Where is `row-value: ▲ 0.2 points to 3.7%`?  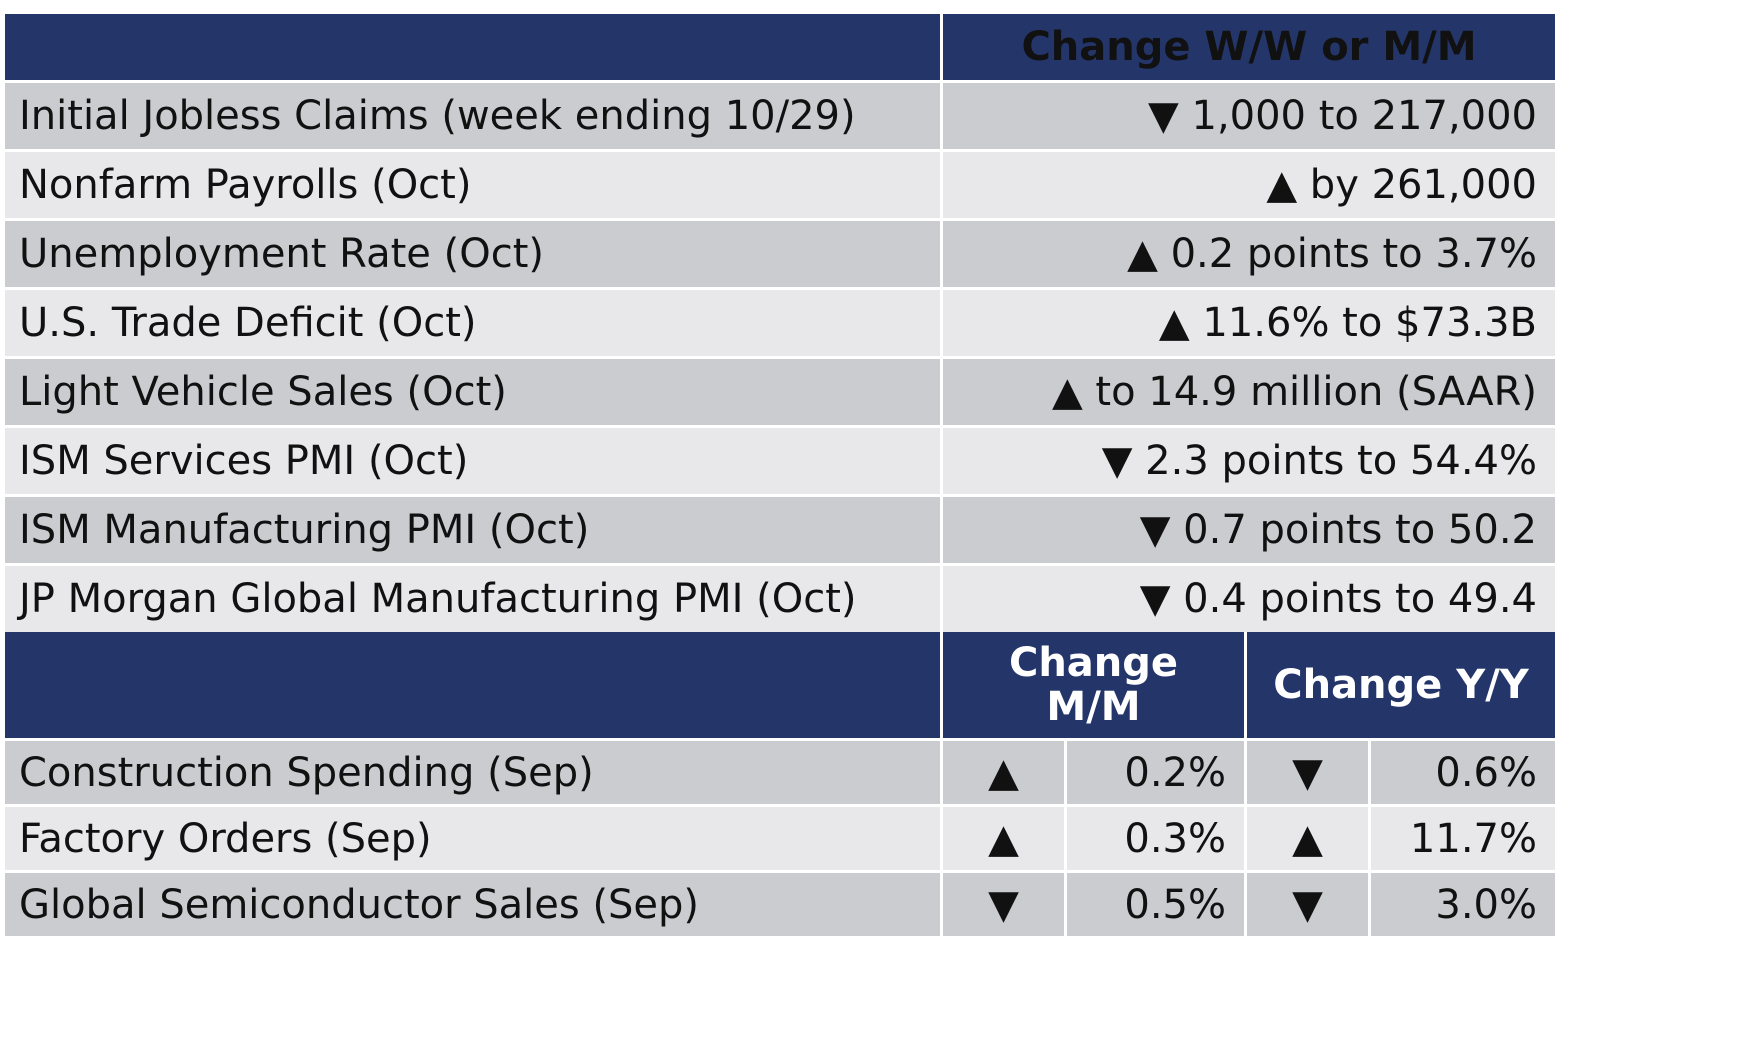
row-value: ▲ 0.2 points to 3.7% is located at coordinates (1249, 254).